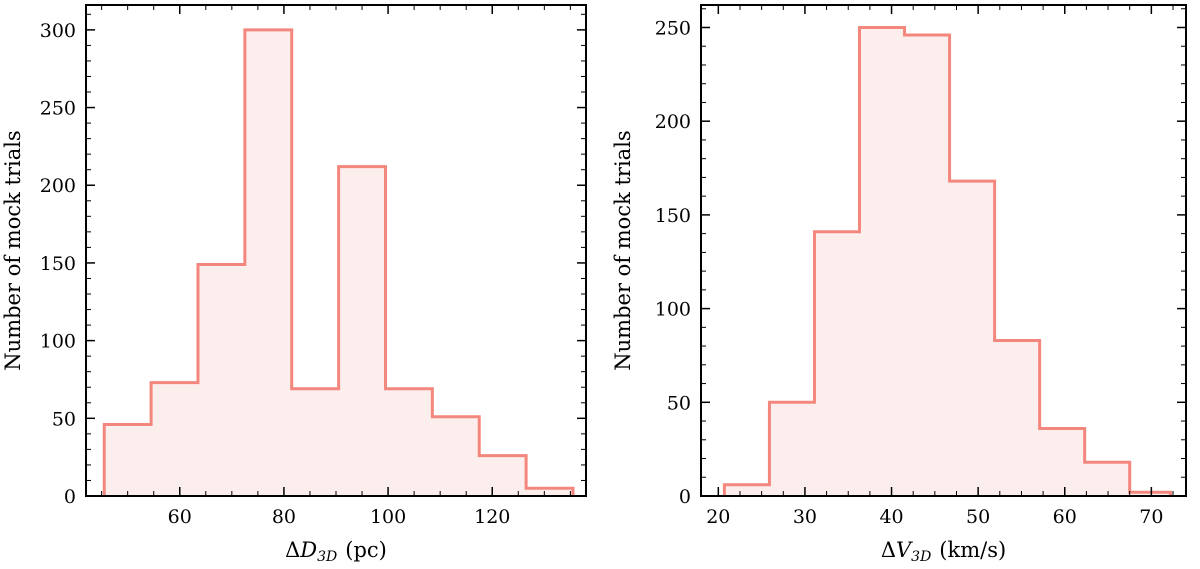 The image size is (1200, 569). I want to click on x-tick-label: 20, so click(718, 517).